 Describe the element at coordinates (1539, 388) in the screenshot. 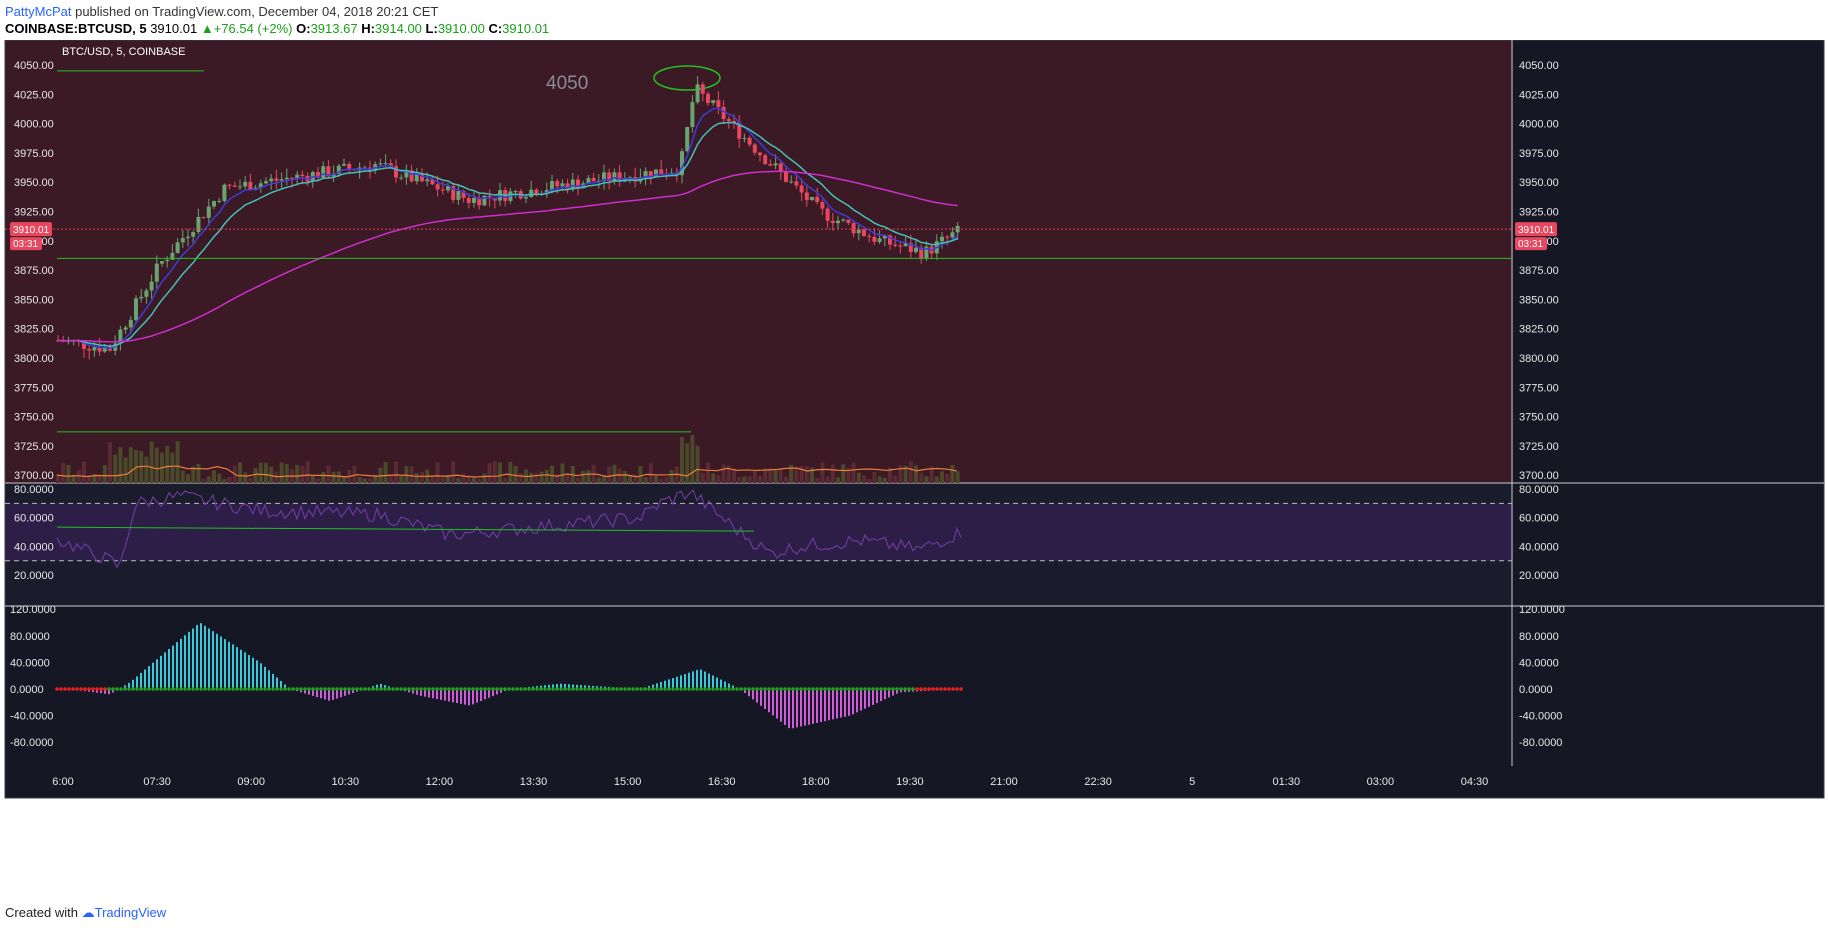

I see `price-tick-right: 3775.00` at that location.